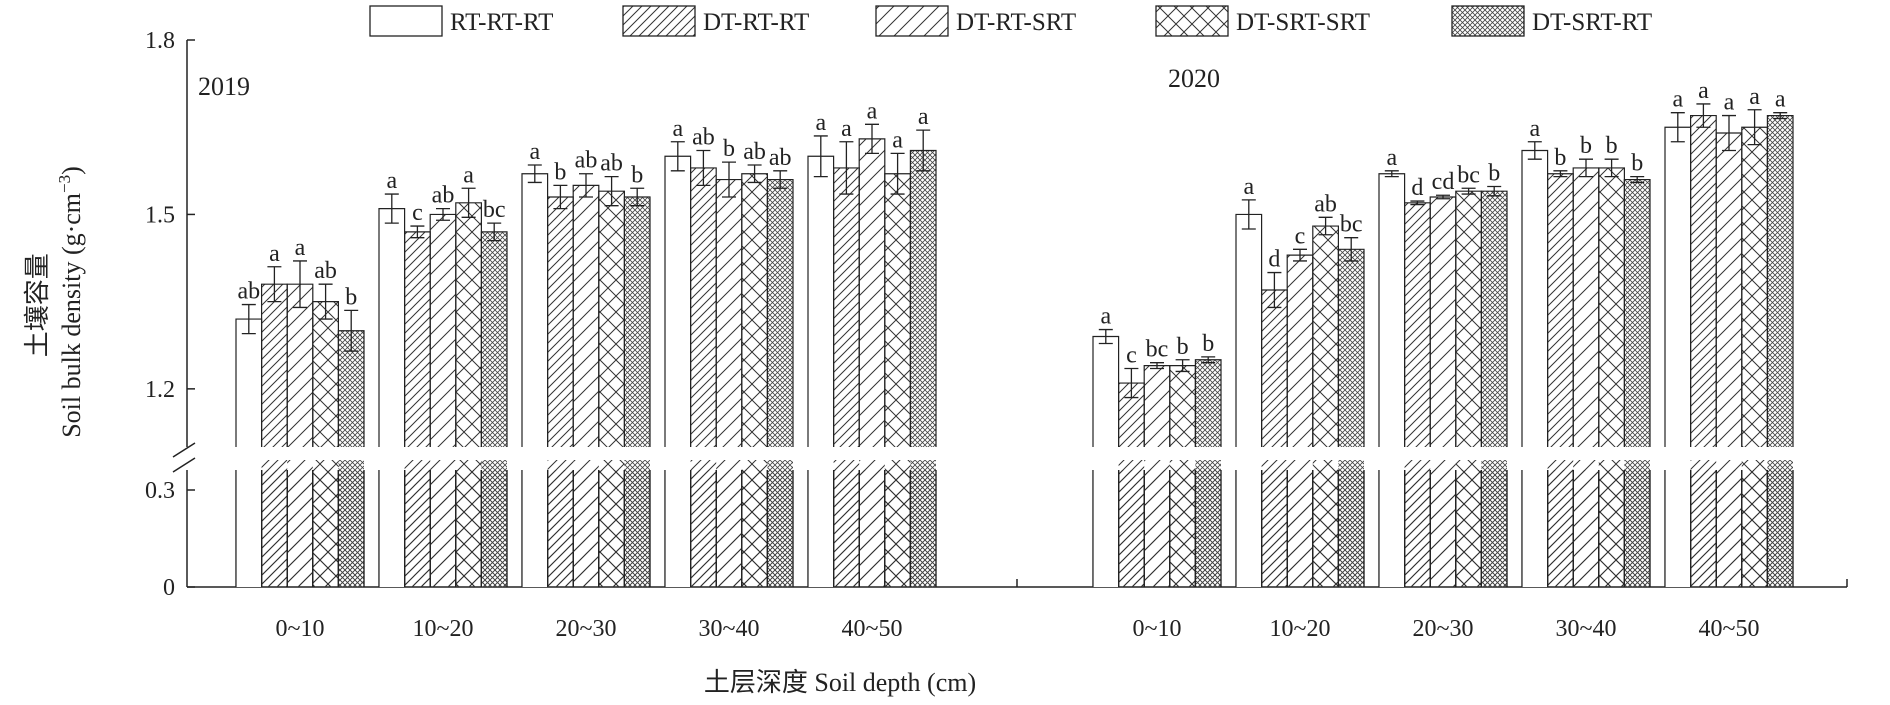 This screenshot has width=1890, height=705. I want to click on panel-year-label: 2020, so click(1194, 78).